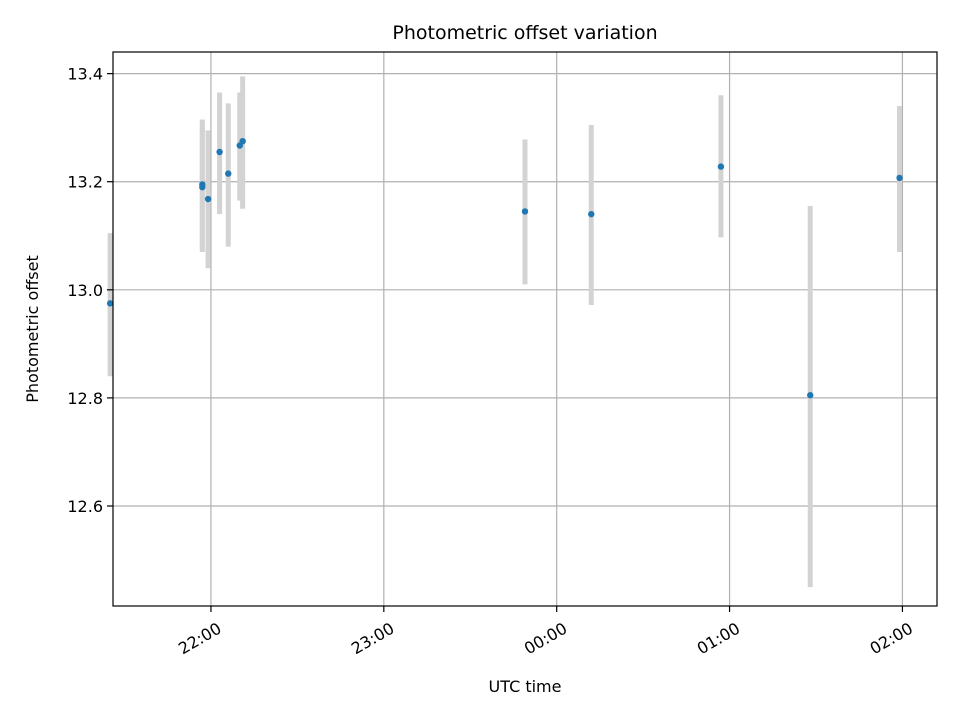 This screenshot has height=720, width=960. Describe the element at coordinates (85, 398) in the screenshot. I see `y-tick-label: 12.8` at that location.